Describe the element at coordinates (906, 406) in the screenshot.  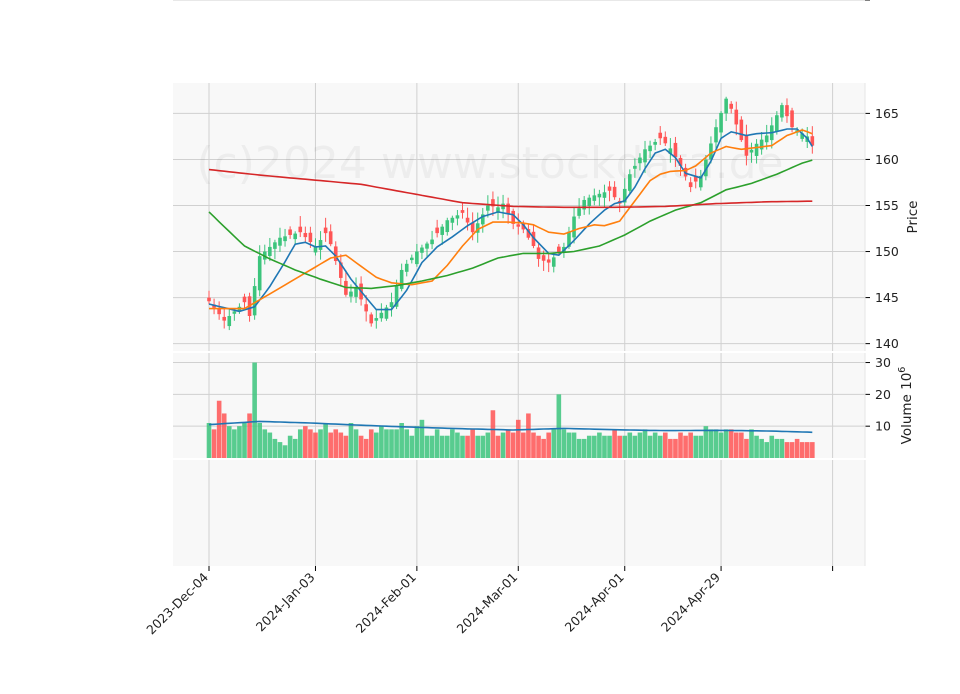
I see `volume-axis-label: Volume 106` at that location.